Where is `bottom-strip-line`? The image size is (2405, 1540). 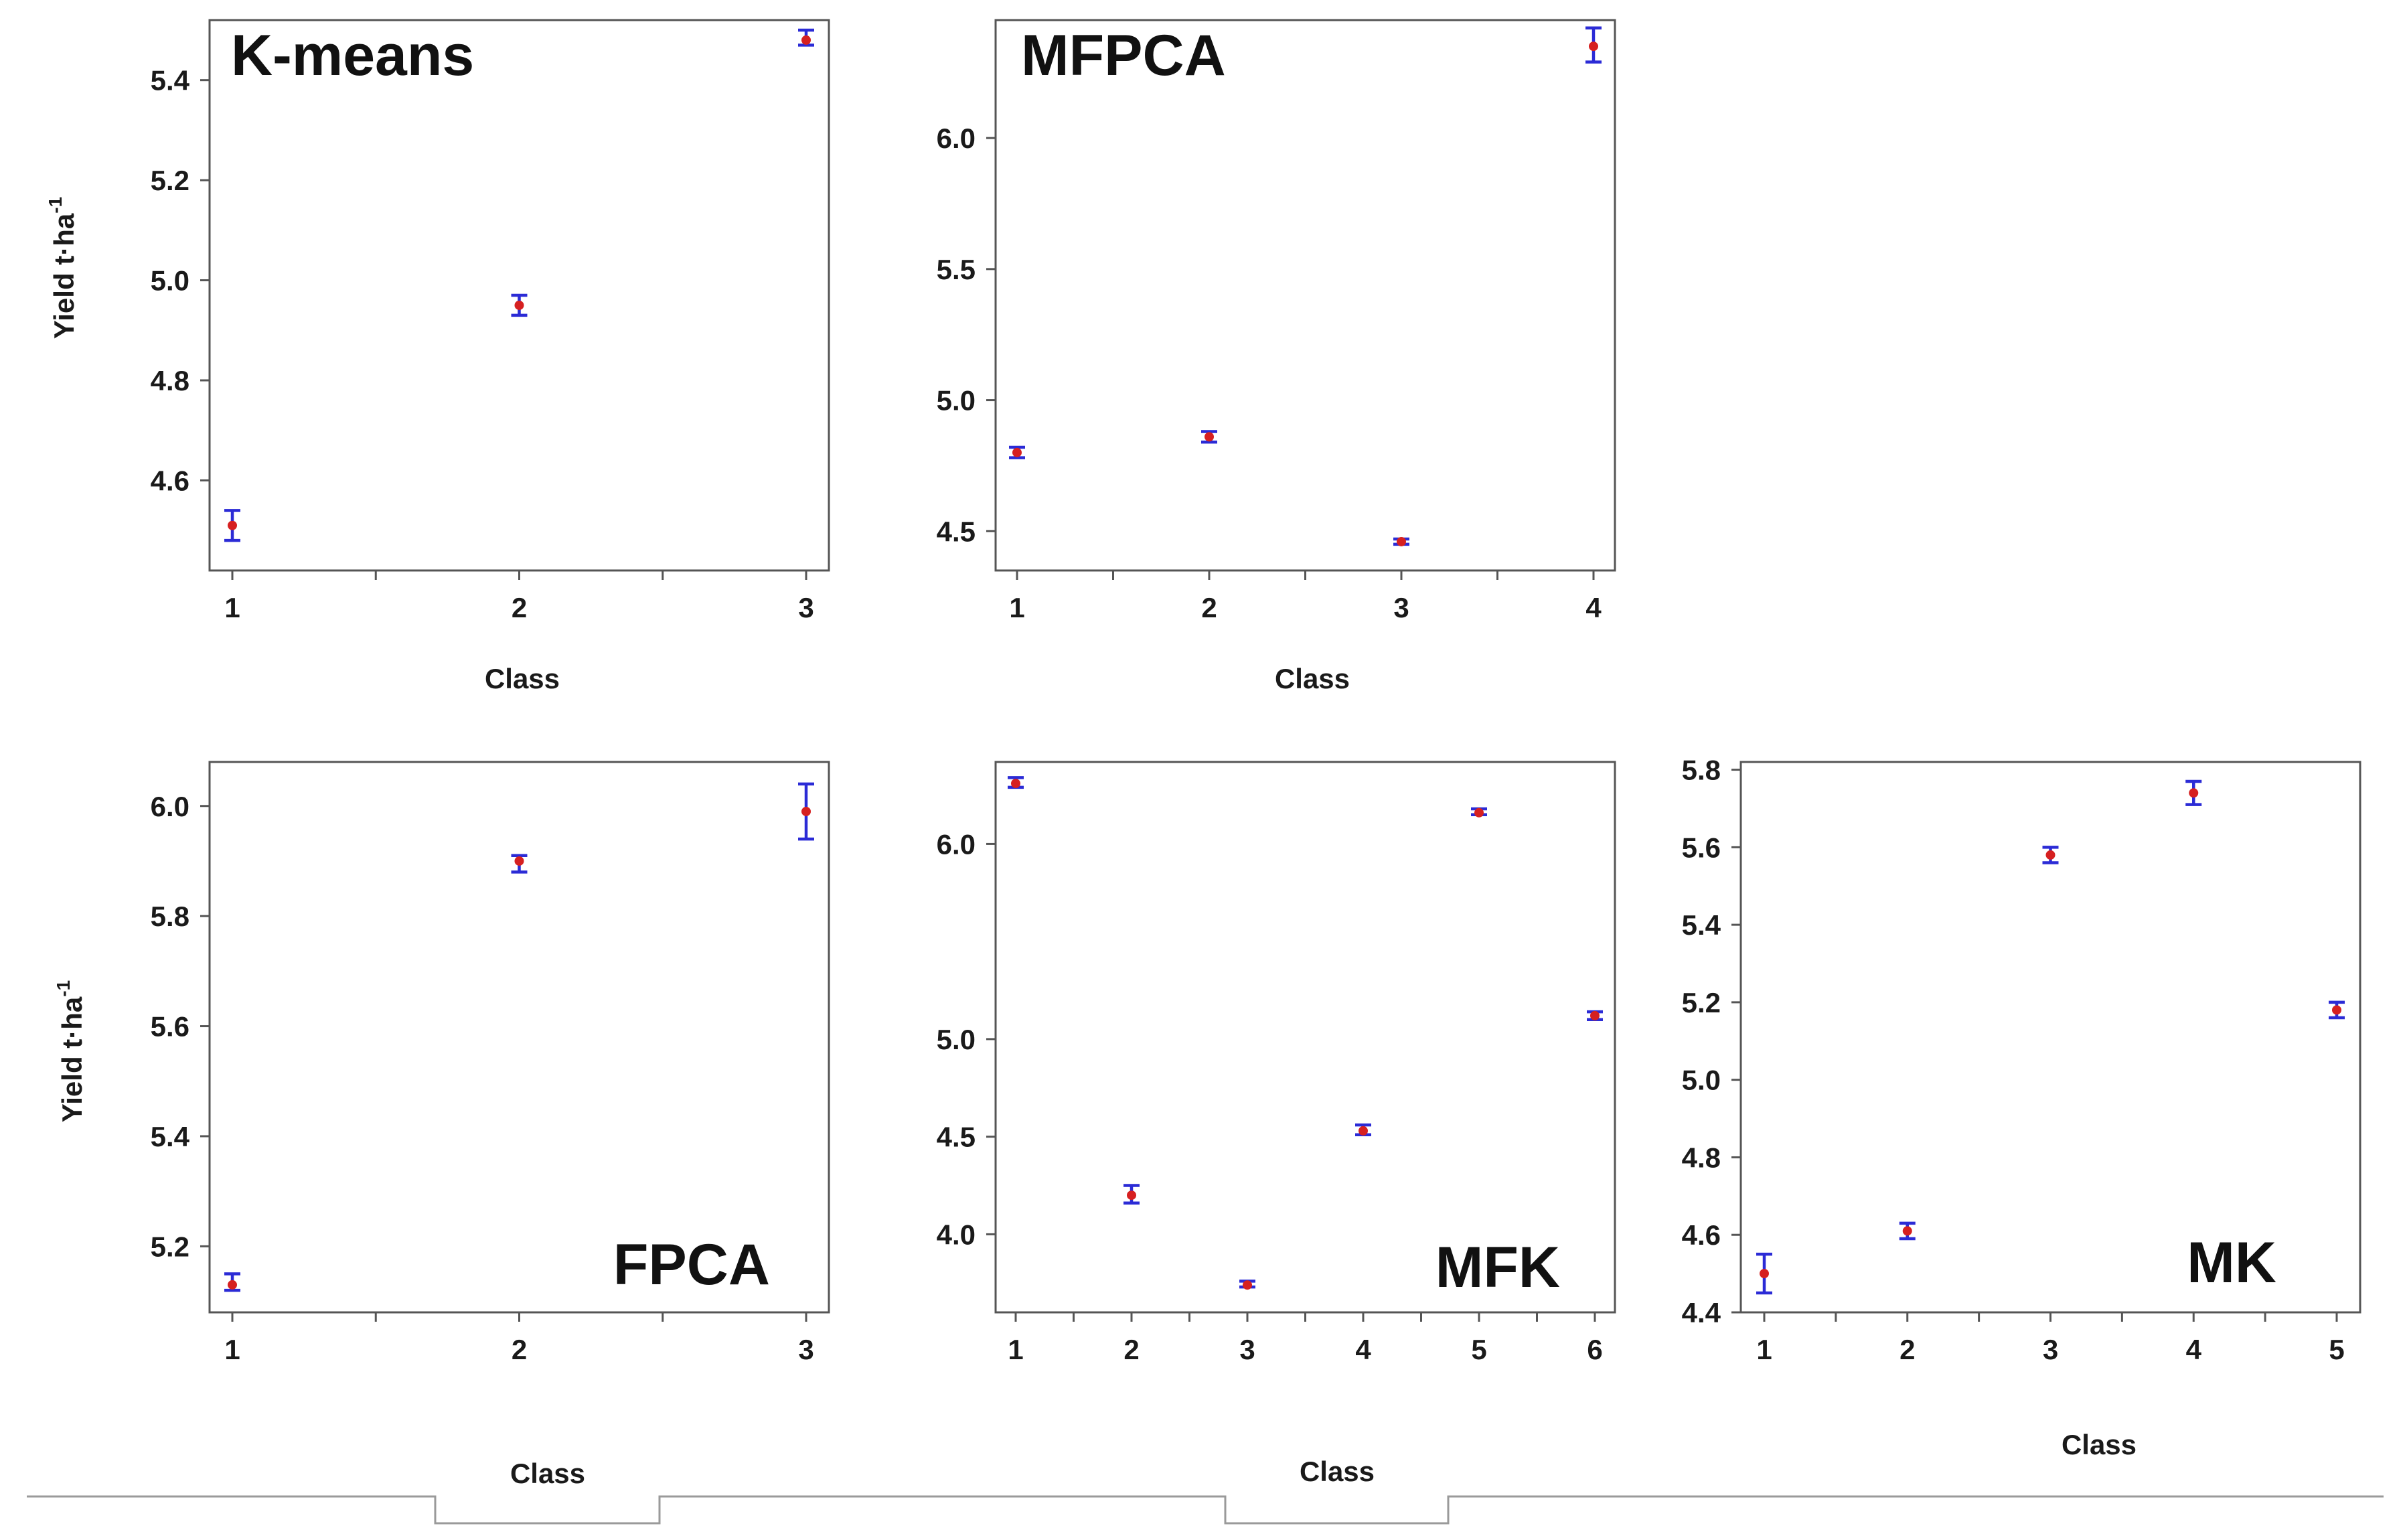
bottom-strip-line is located at coordinates (1205, 1510).